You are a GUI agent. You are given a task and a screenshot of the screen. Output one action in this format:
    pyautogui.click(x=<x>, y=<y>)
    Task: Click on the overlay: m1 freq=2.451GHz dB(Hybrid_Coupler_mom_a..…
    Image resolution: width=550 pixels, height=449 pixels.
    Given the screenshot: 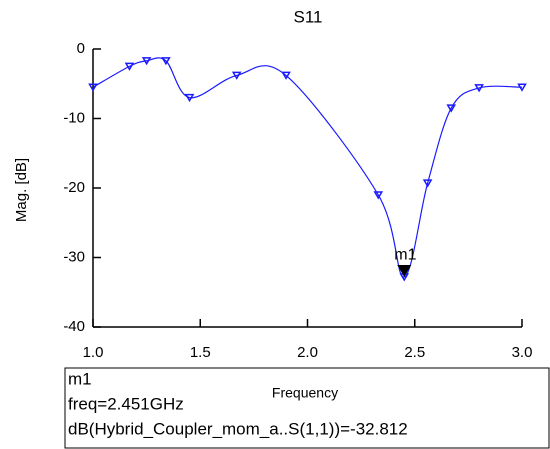 What is the action you would take?
    pyautogui.click(x=238, y=403)
    